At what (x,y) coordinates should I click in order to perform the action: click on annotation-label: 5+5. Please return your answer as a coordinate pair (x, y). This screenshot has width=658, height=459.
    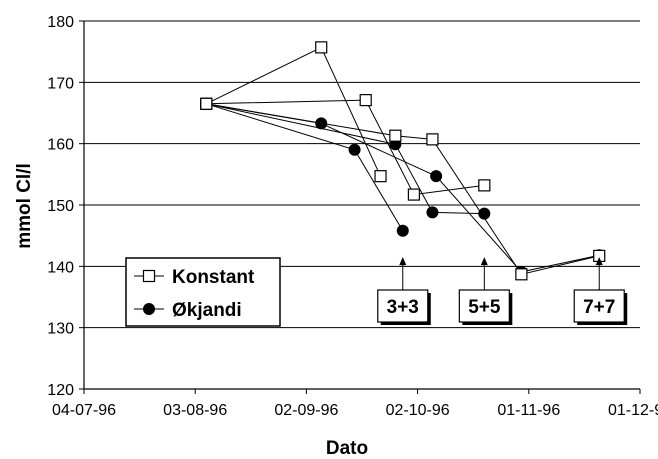
    Looking at the image, I should click on (484, 307).